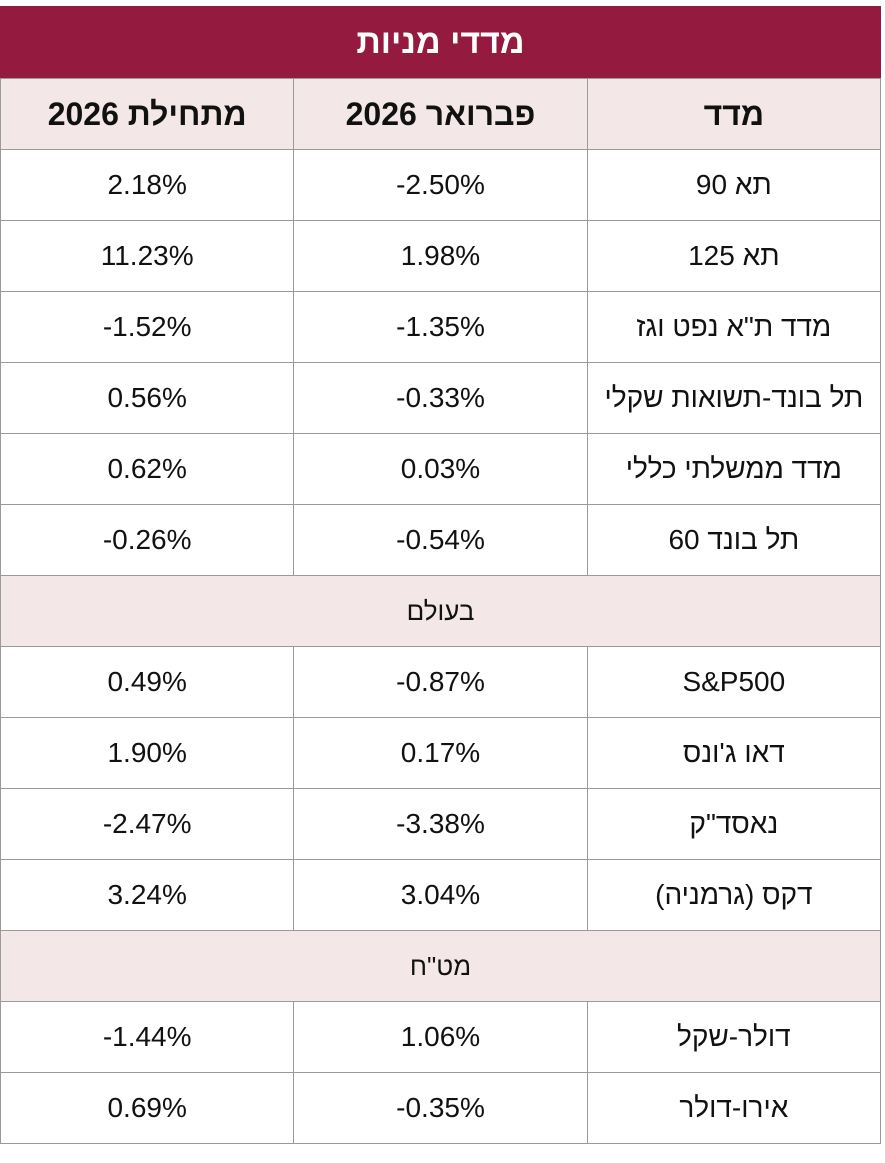 Image resolution: width=885 pixels, height=1163 pixels. What do you see at coordinates (147, 327) in the screenshot?
I see `percent-change: -1.52%` at bounding box center [147, 327].